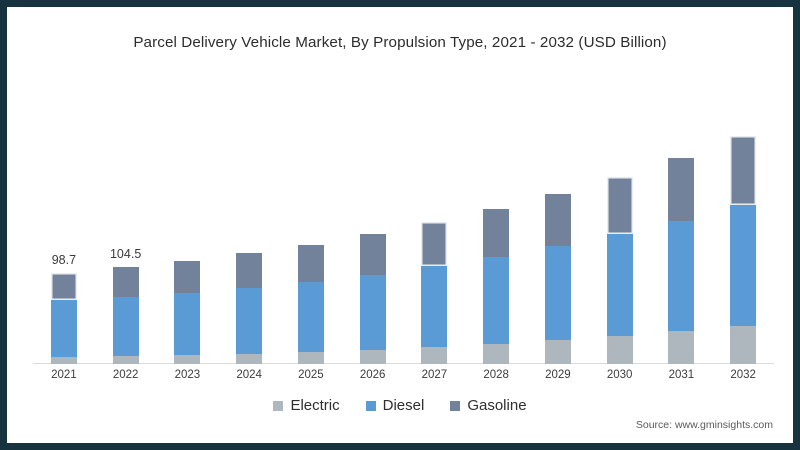 This screenshot has width=800, height=450. I want to click on x-tick-label: 2031, so click(681, 375).